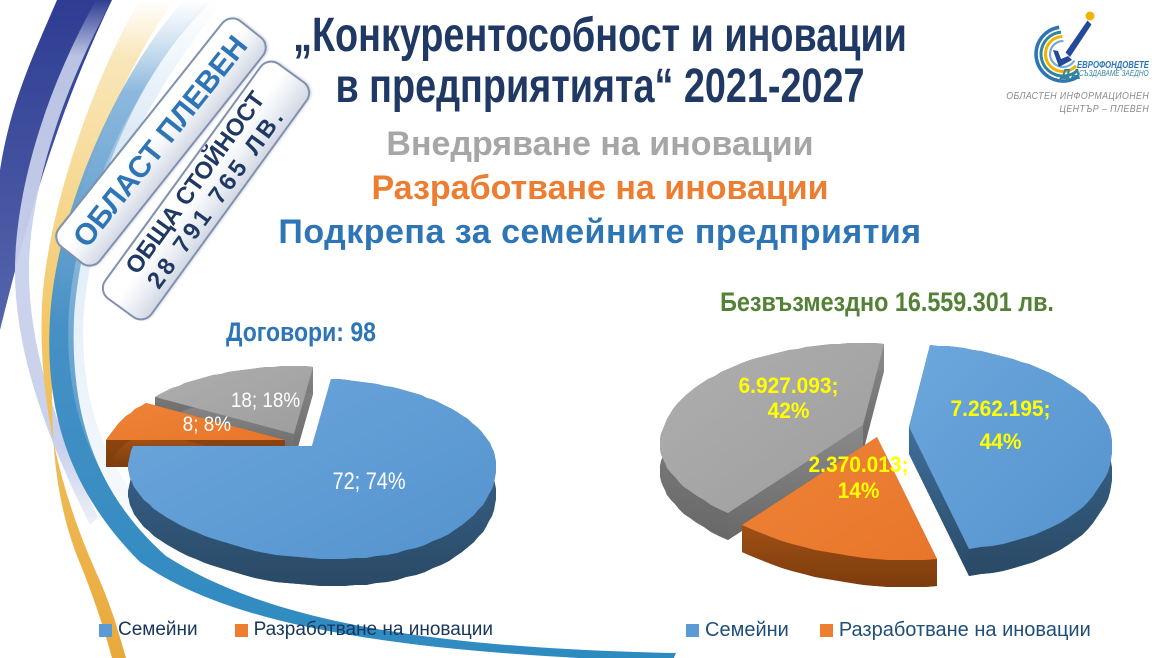 Image resolution: width=1170 pixels, height=658 pixels. Describe the element at coordinates (1069, 75) in the screenshot. I see `svg-text: ДА` at that location.